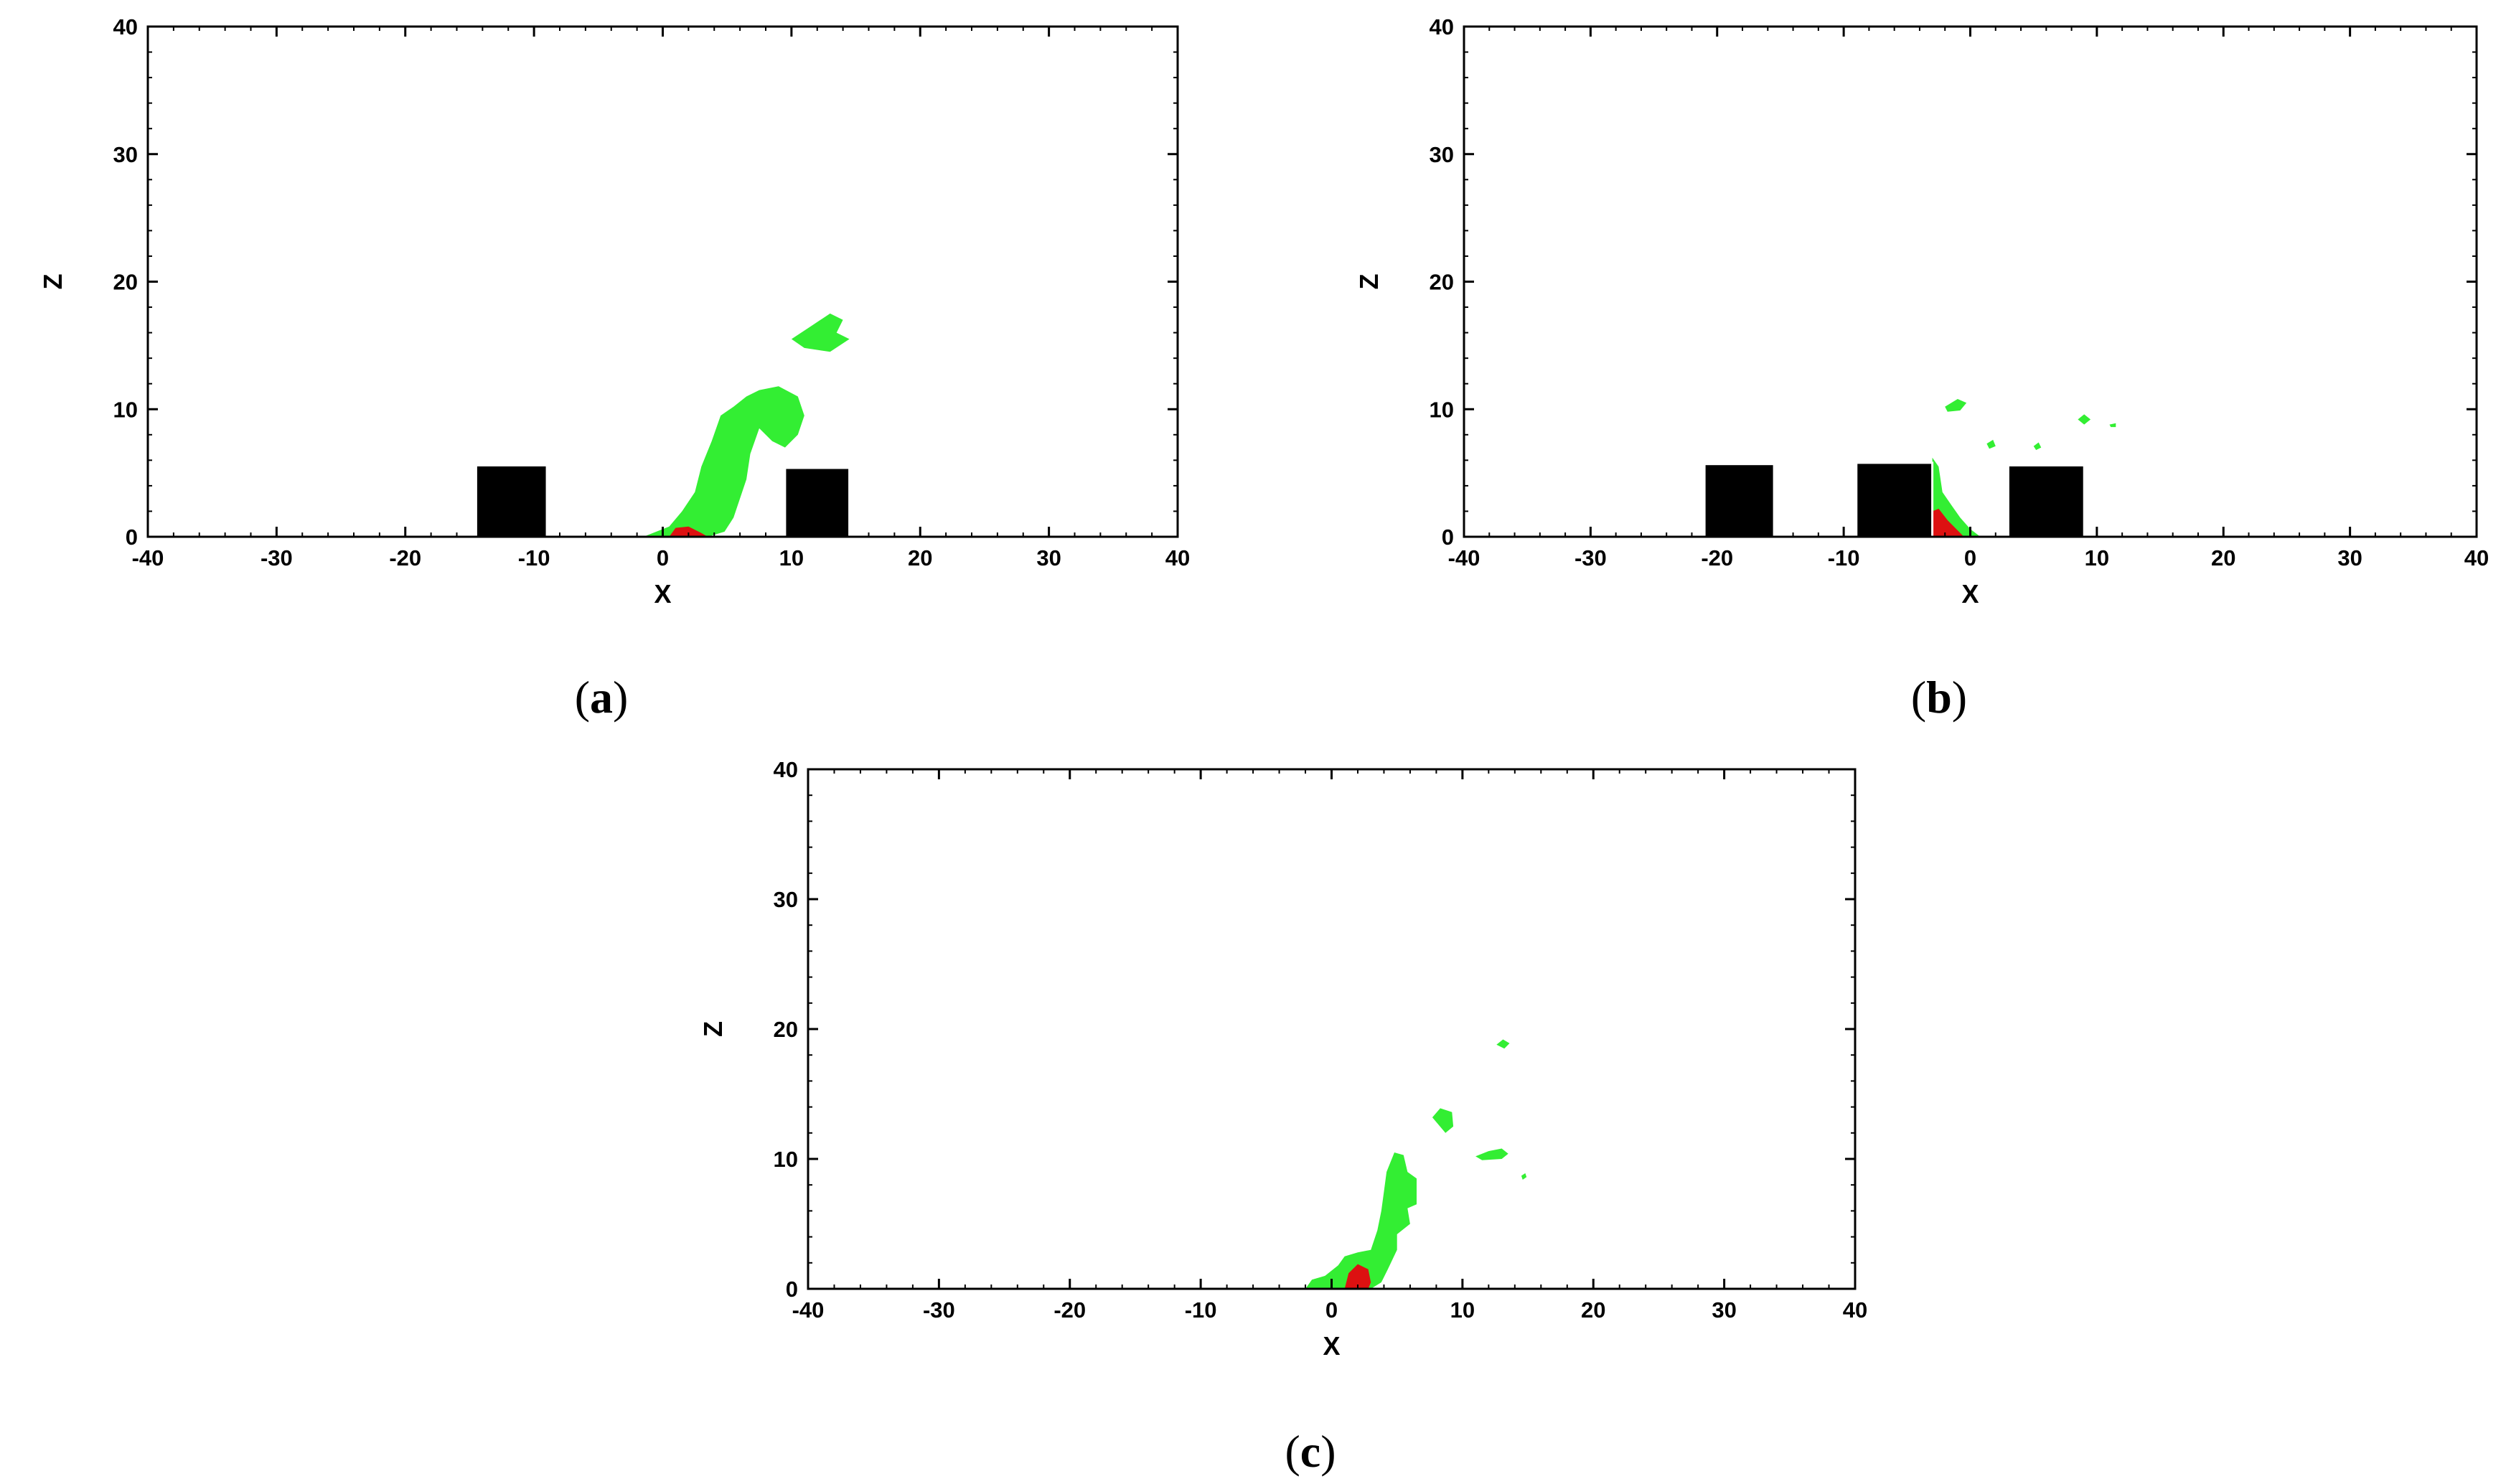 This screenshot has height=1484, width=2506. I want to click on panel-a-xtick-label: -40, so click(148, 557).